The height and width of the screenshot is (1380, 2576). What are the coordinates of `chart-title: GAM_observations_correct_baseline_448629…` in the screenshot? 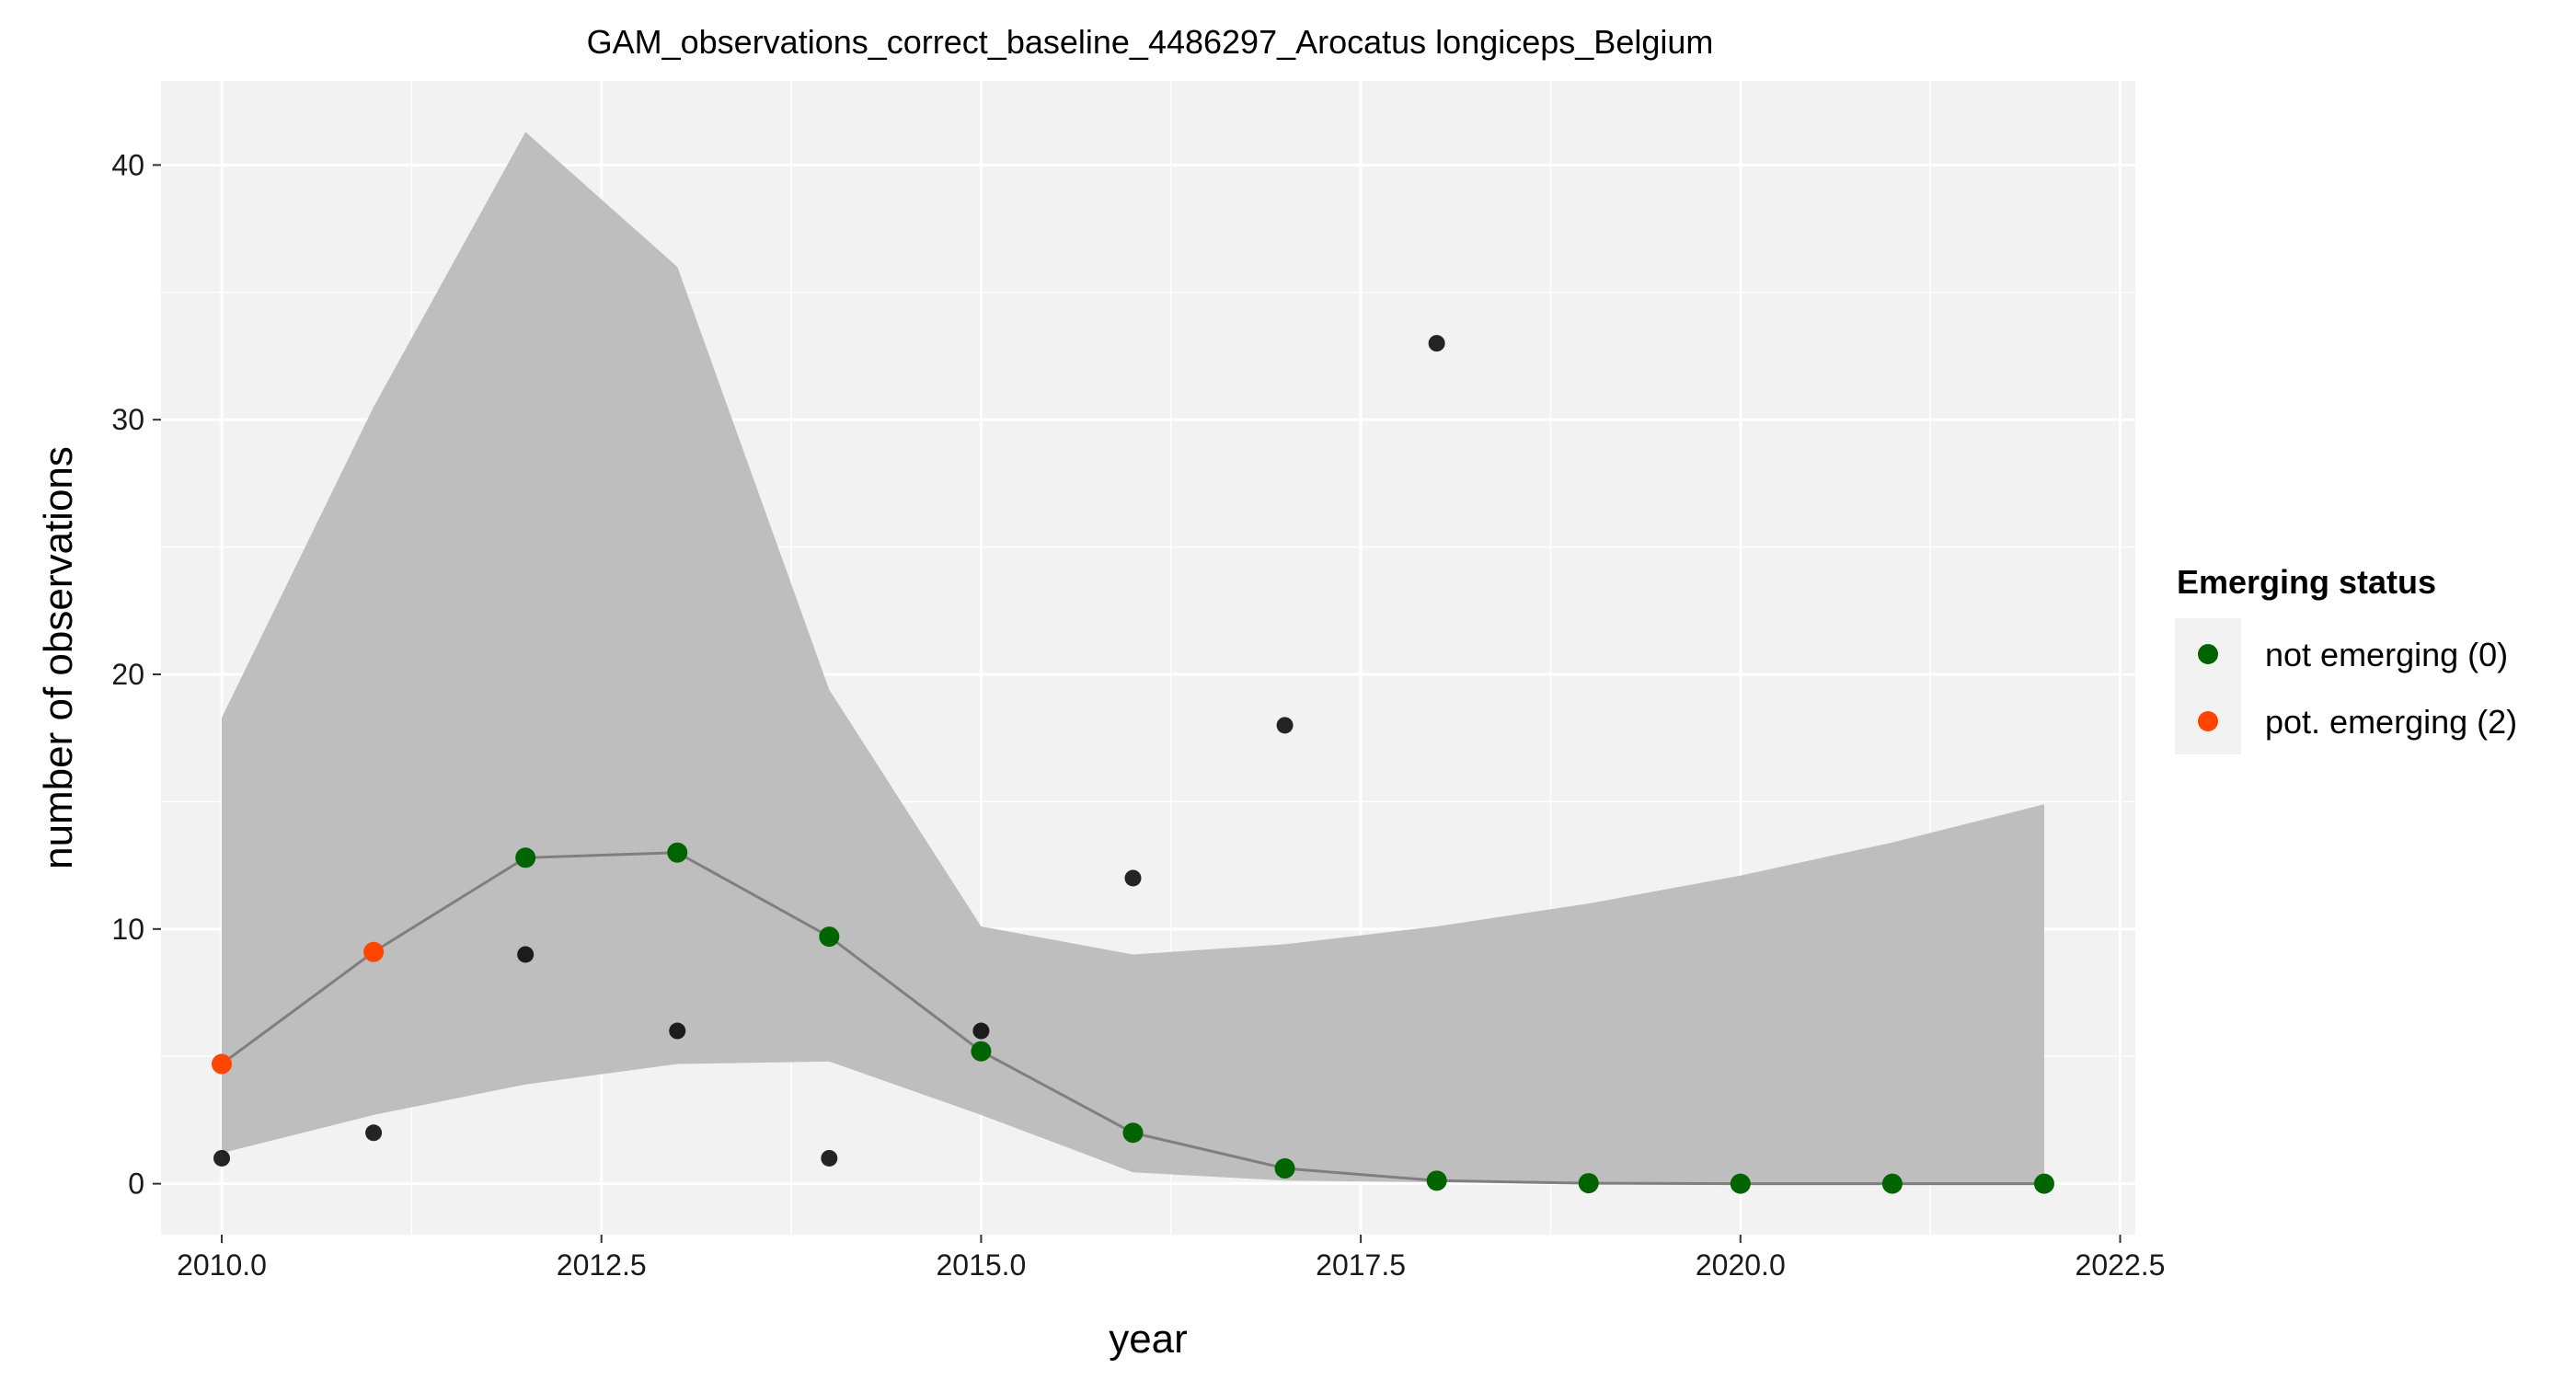 It's located at (1150, 42).